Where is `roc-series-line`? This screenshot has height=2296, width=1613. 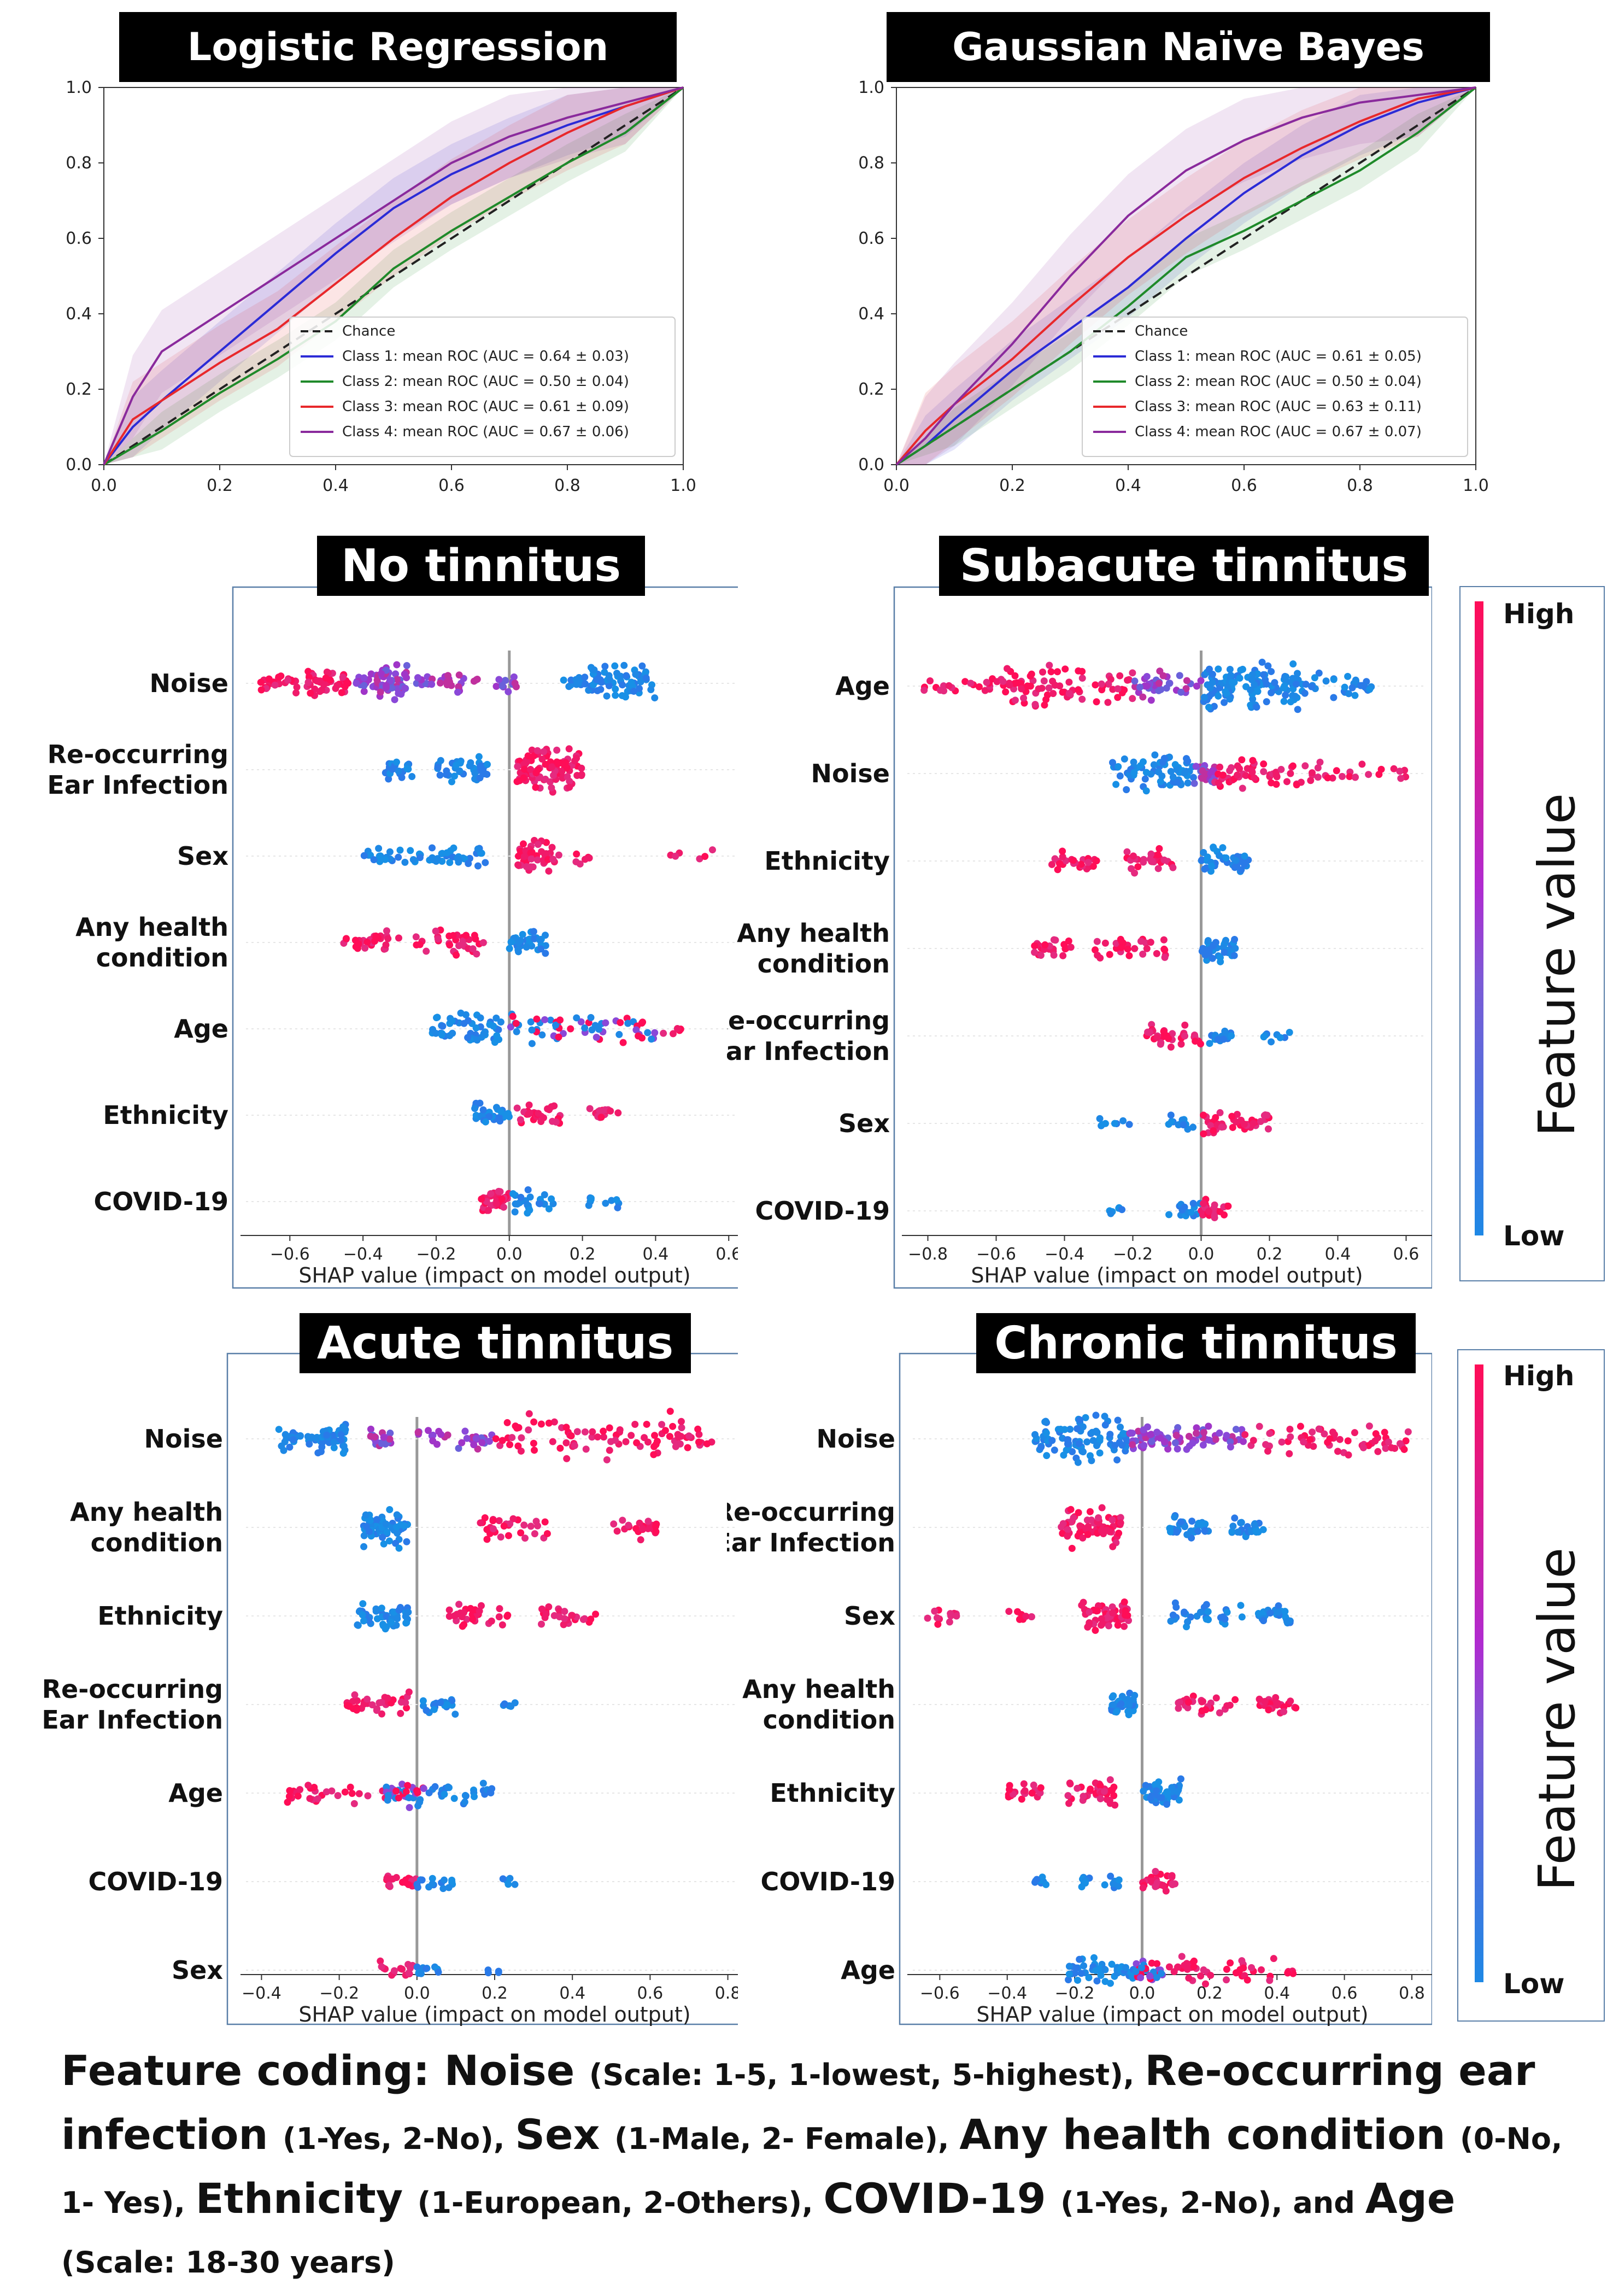
roc-series-line is located at coordinates (393, 276).